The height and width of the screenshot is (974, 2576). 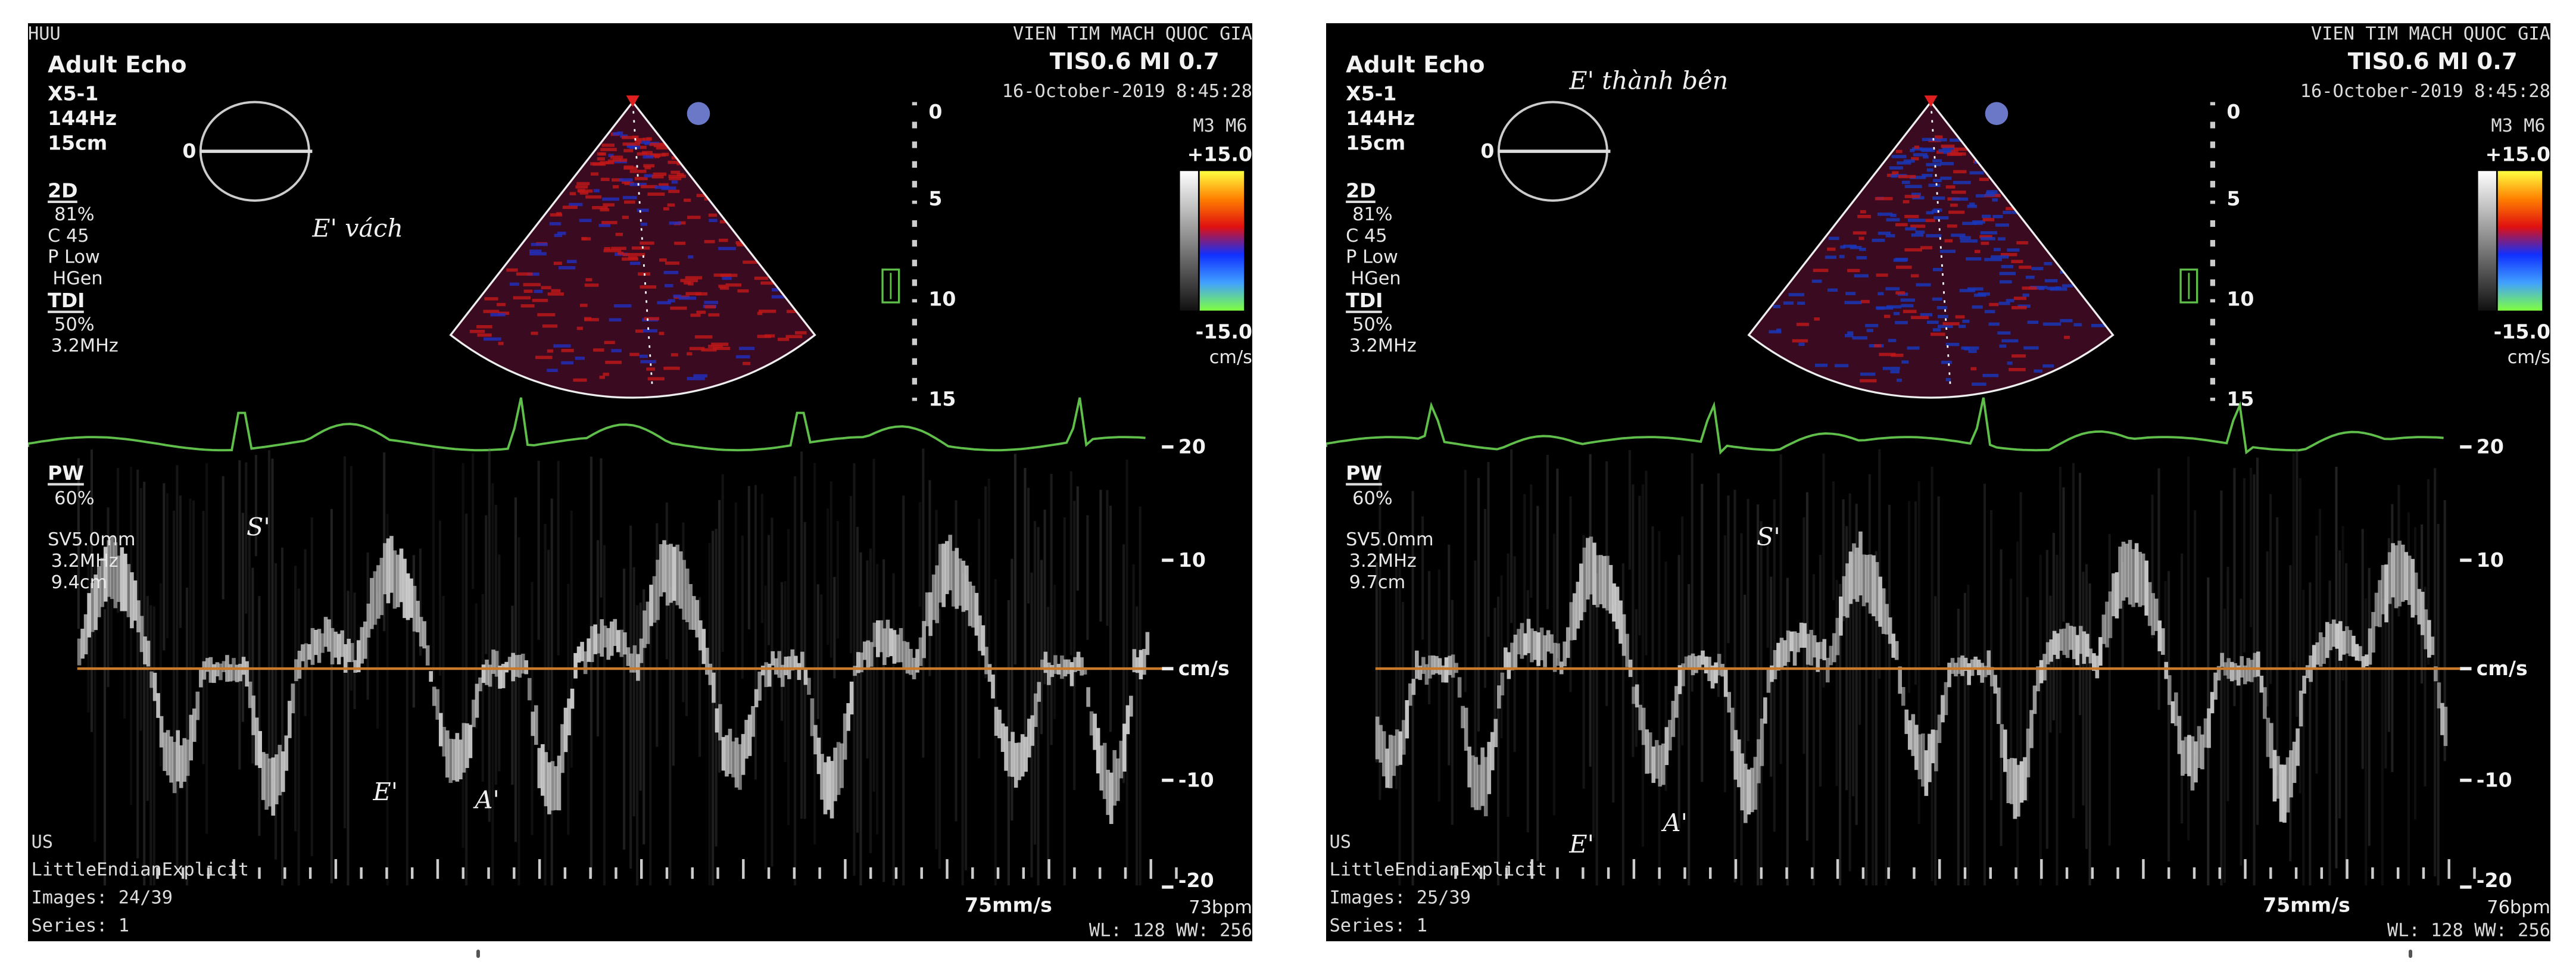 I want to click on image-count: Images: 25/39, so click(x=1400, y=898).